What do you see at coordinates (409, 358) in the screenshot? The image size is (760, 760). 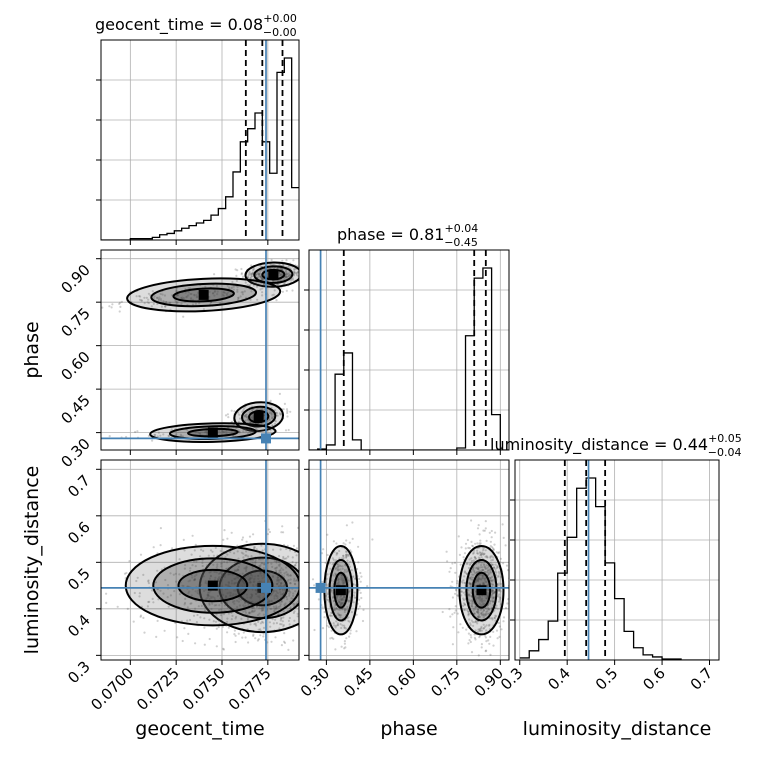 I see `hist-step-phase` at bounding box center [409, 358].